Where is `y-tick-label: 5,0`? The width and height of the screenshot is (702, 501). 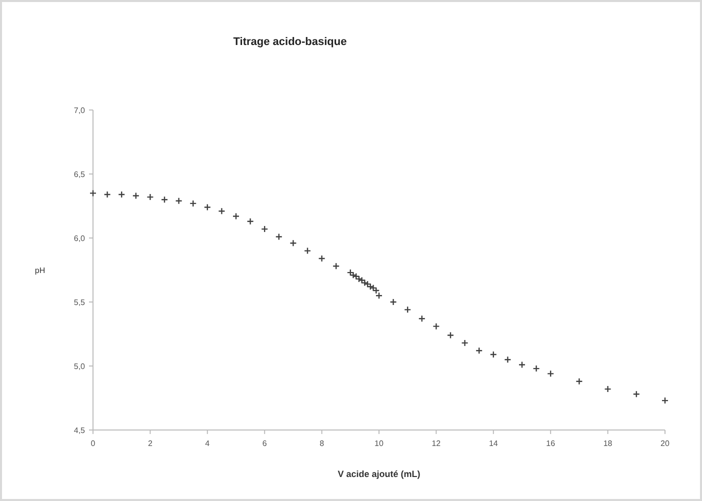
y-tick-label: 5,0 is located at coordinates (80, 366).